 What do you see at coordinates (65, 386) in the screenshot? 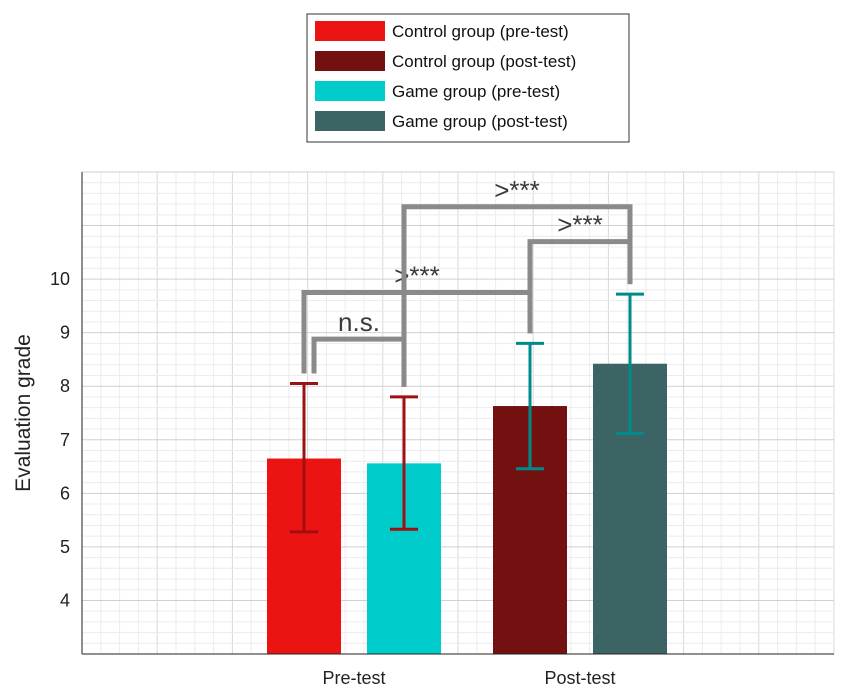
I see `y-tick-label-4: 8` at bounding box center [65, 386].